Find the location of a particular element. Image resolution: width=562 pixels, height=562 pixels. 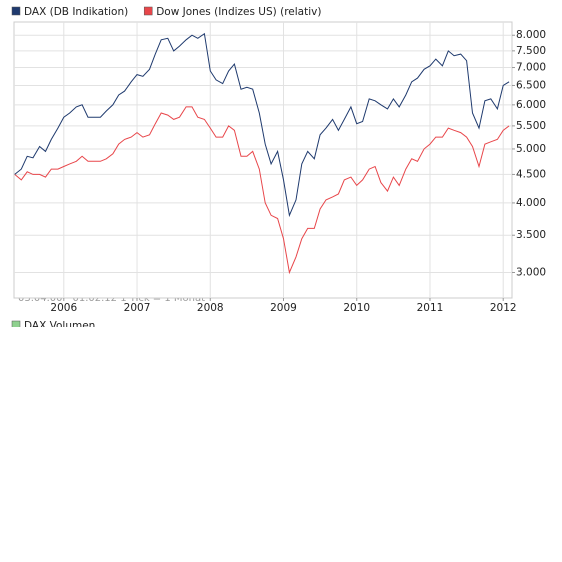

x-tick-label: 2011 is located at coordinates (430, 308).